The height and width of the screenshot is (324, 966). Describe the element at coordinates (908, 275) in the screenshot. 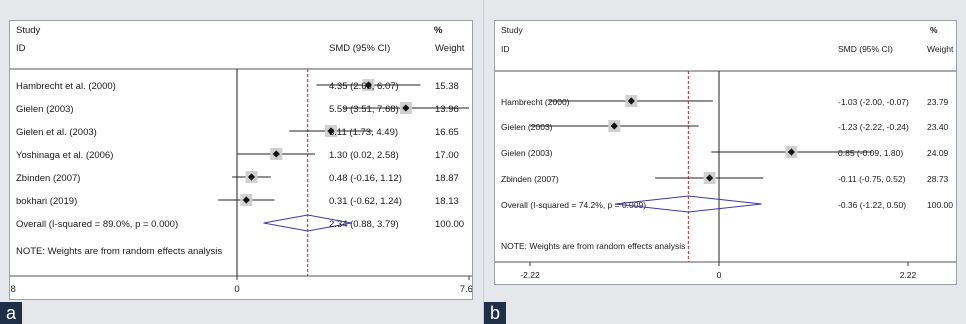

I see `x-tick-label: 2.22` at that location.